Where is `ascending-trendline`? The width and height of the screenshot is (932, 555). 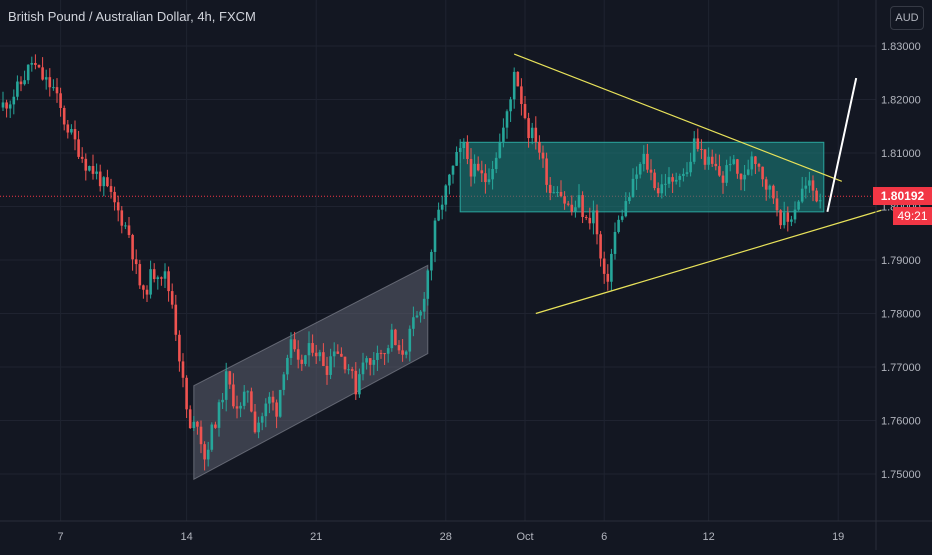
ascending-trendline is located at coordinates (708, 262).